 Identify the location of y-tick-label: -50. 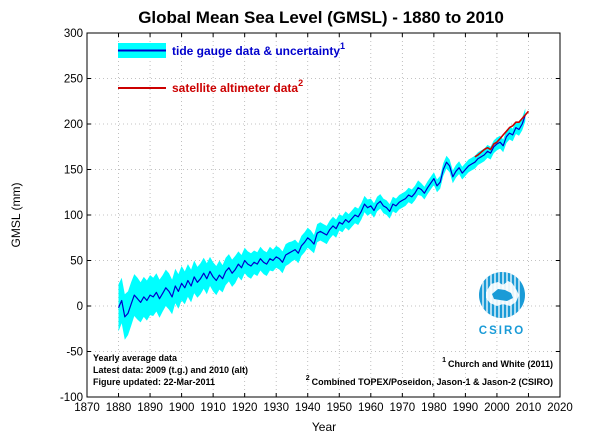
(74, 353).